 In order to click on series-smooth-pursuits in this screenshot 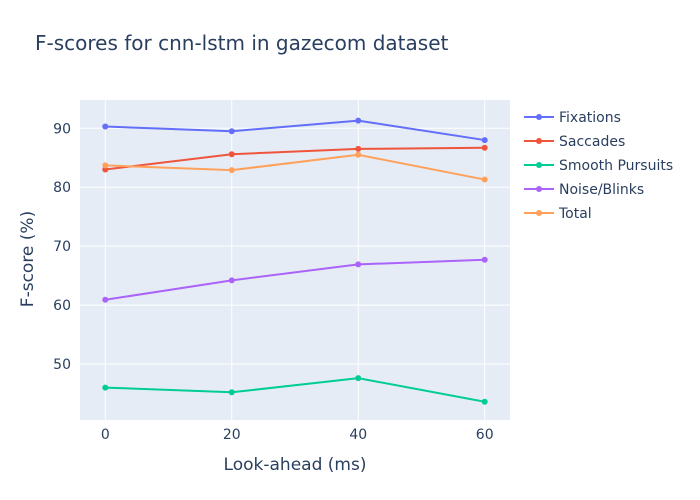, I will do `click(295, 390)`.